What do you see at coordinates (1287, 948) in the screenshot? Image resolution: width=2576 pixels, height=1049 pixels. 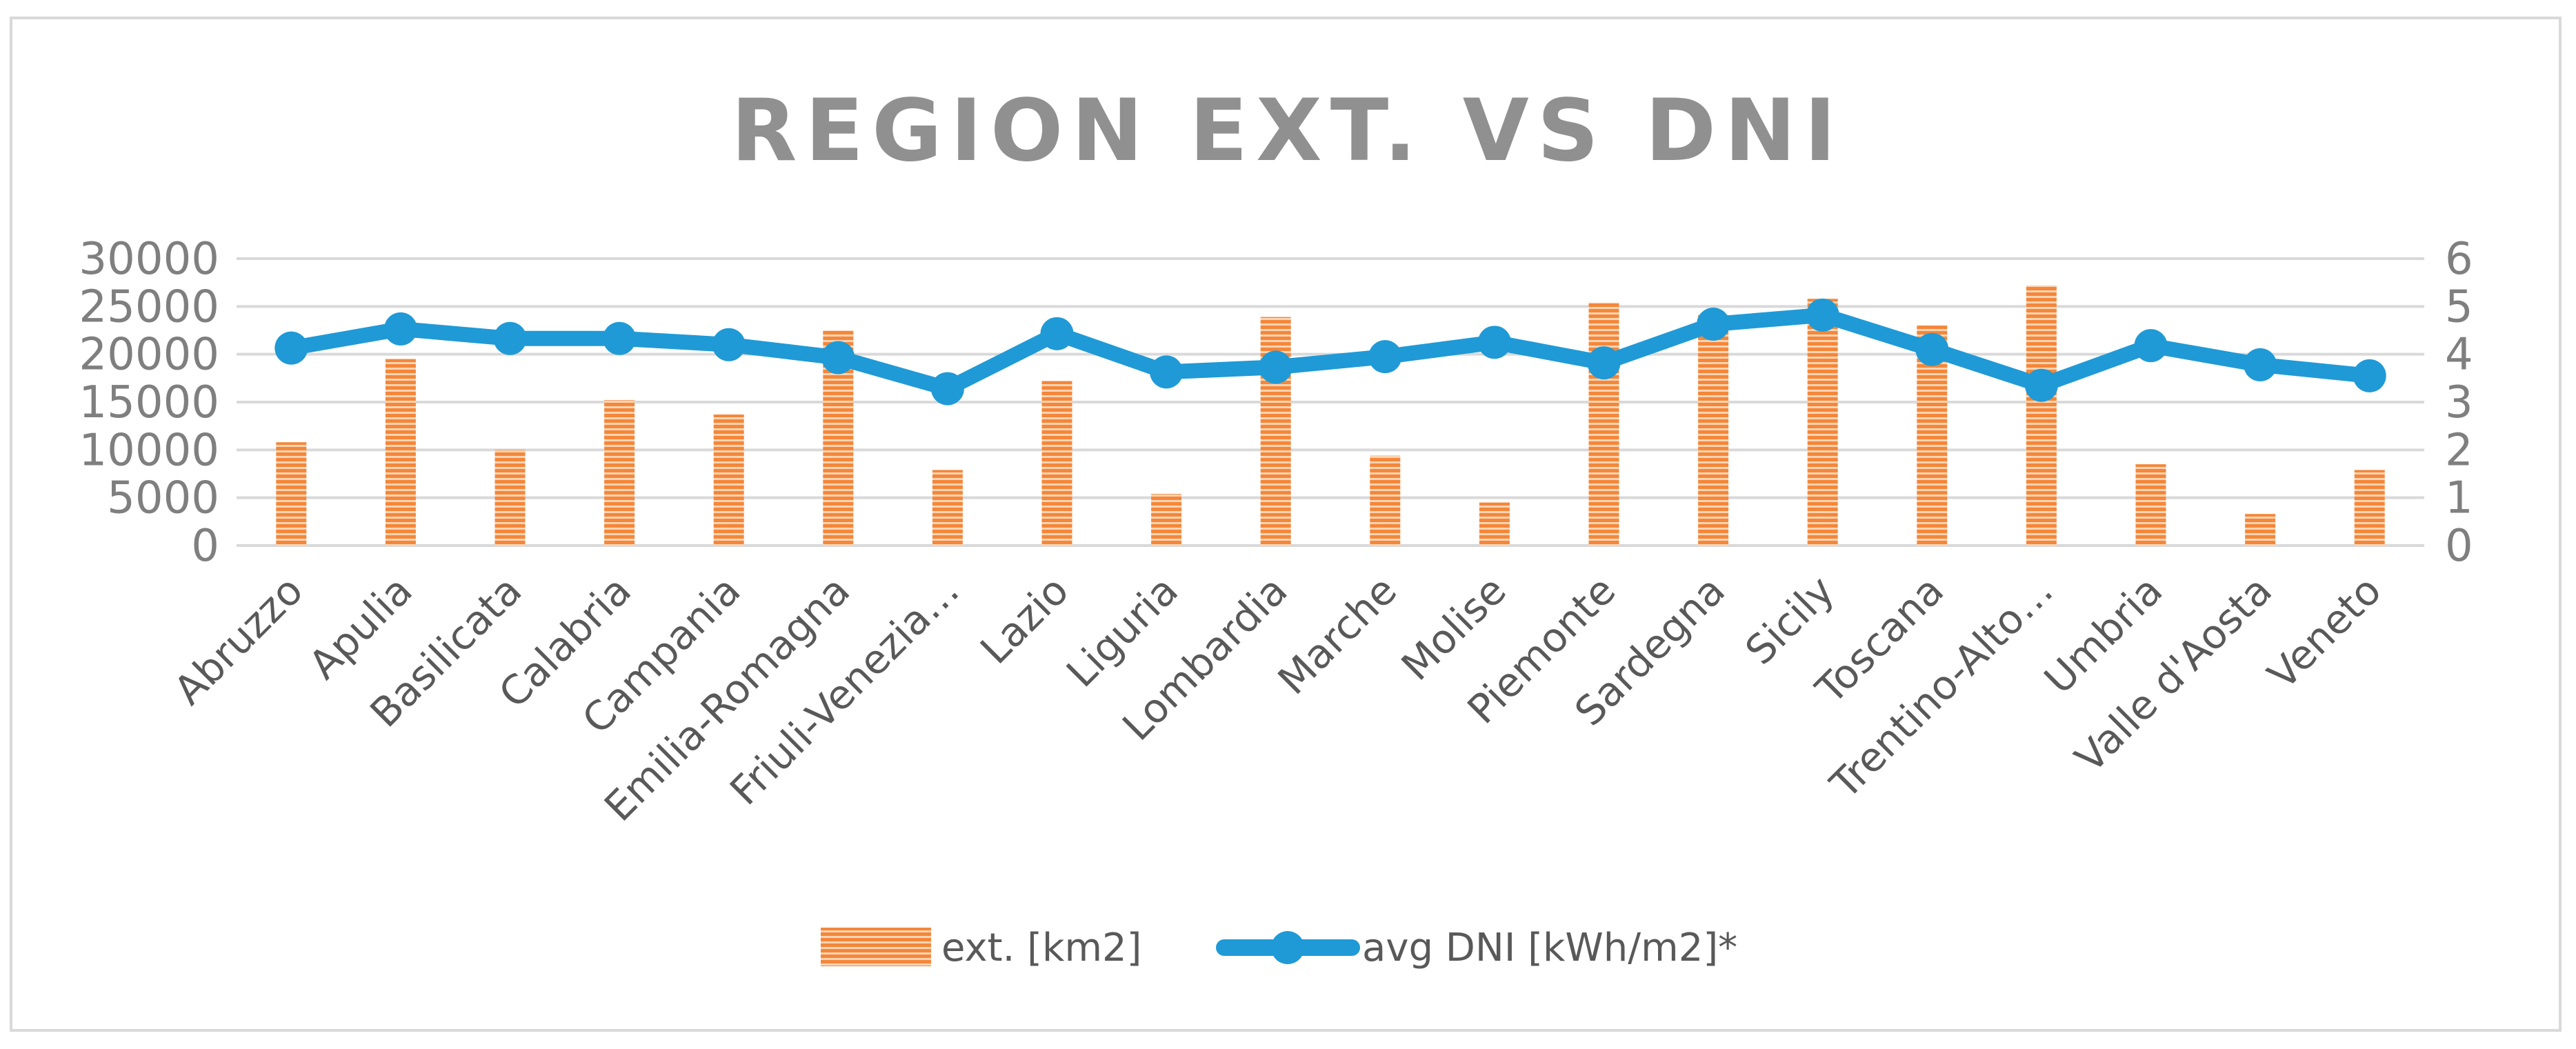 I see `legend-line-marker` at bounding box center [1287, 948].